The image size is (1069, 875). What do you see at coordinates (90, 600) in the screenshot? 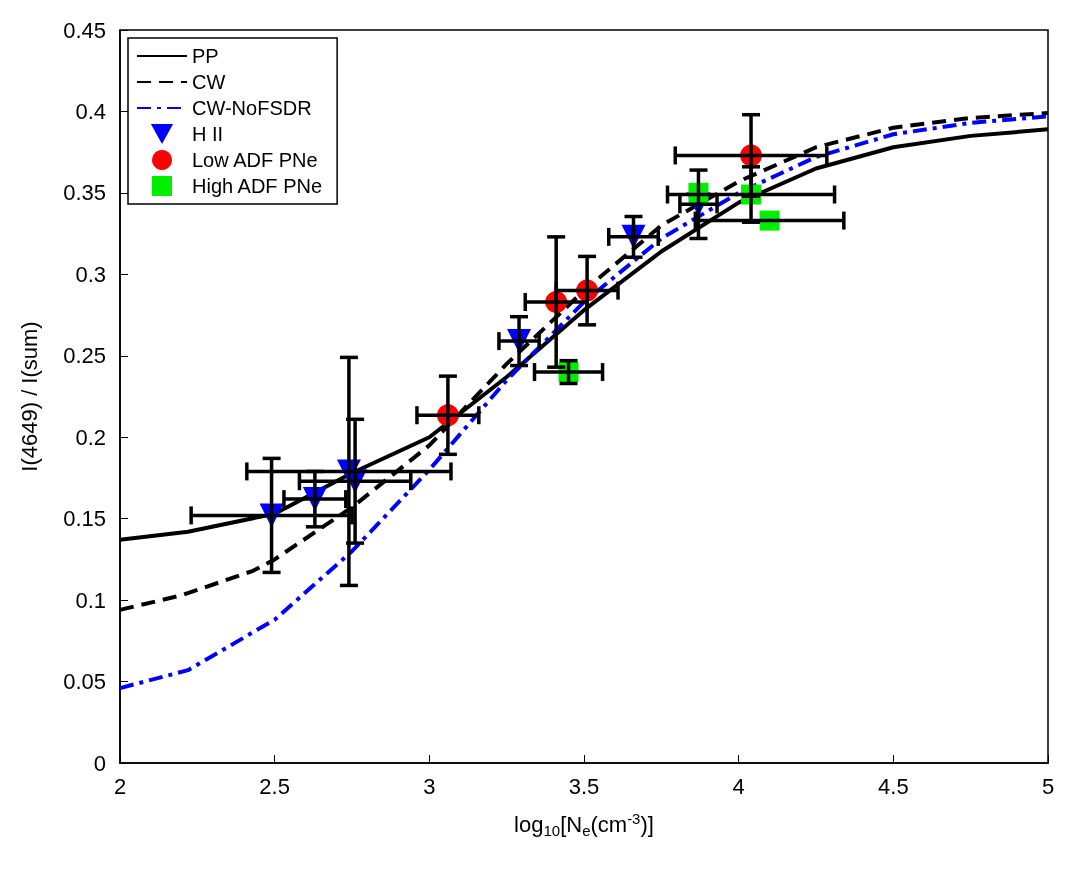
I see `y-tick-label: 0.1` at bounding box center [90, 600].